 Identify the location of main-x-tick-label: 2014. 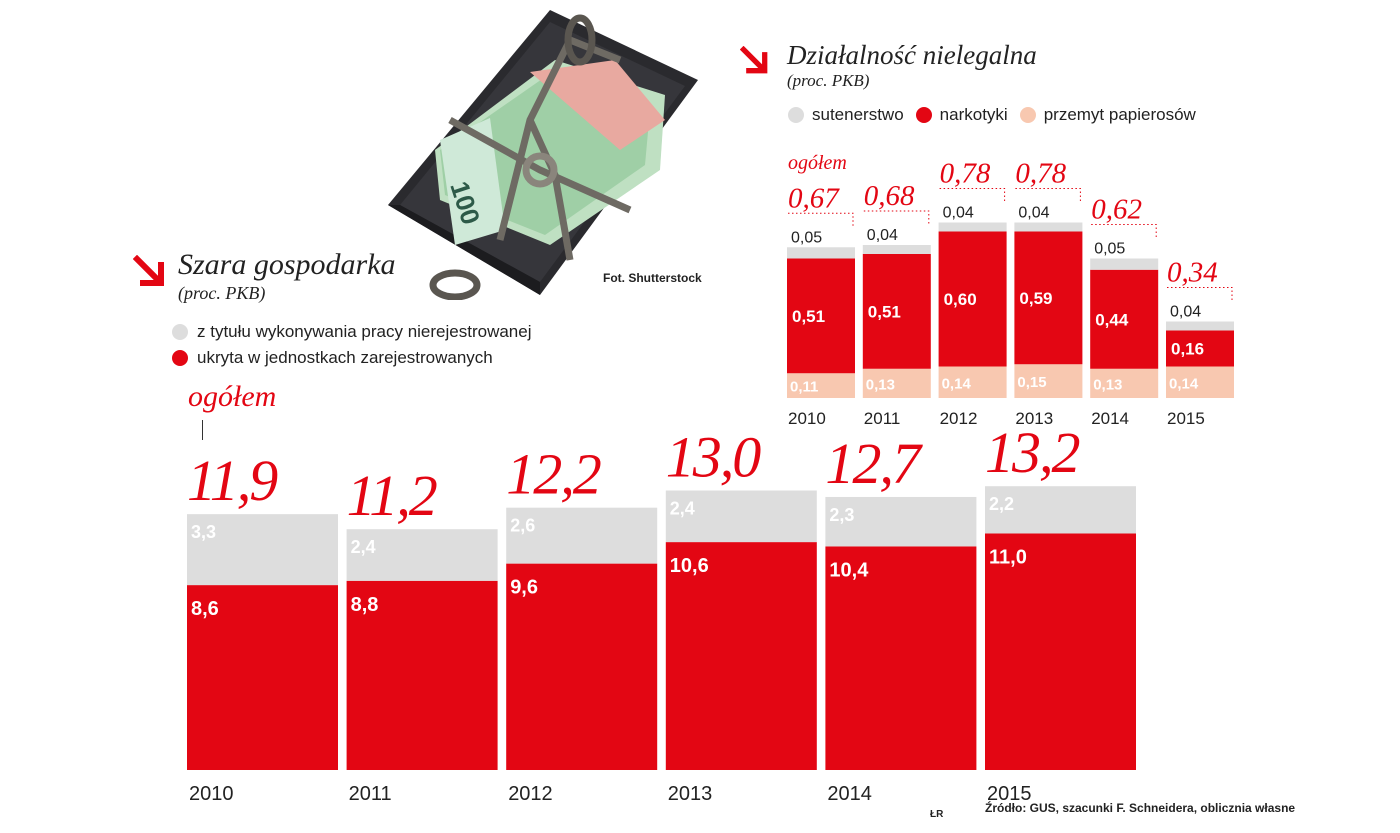
(849, 794).